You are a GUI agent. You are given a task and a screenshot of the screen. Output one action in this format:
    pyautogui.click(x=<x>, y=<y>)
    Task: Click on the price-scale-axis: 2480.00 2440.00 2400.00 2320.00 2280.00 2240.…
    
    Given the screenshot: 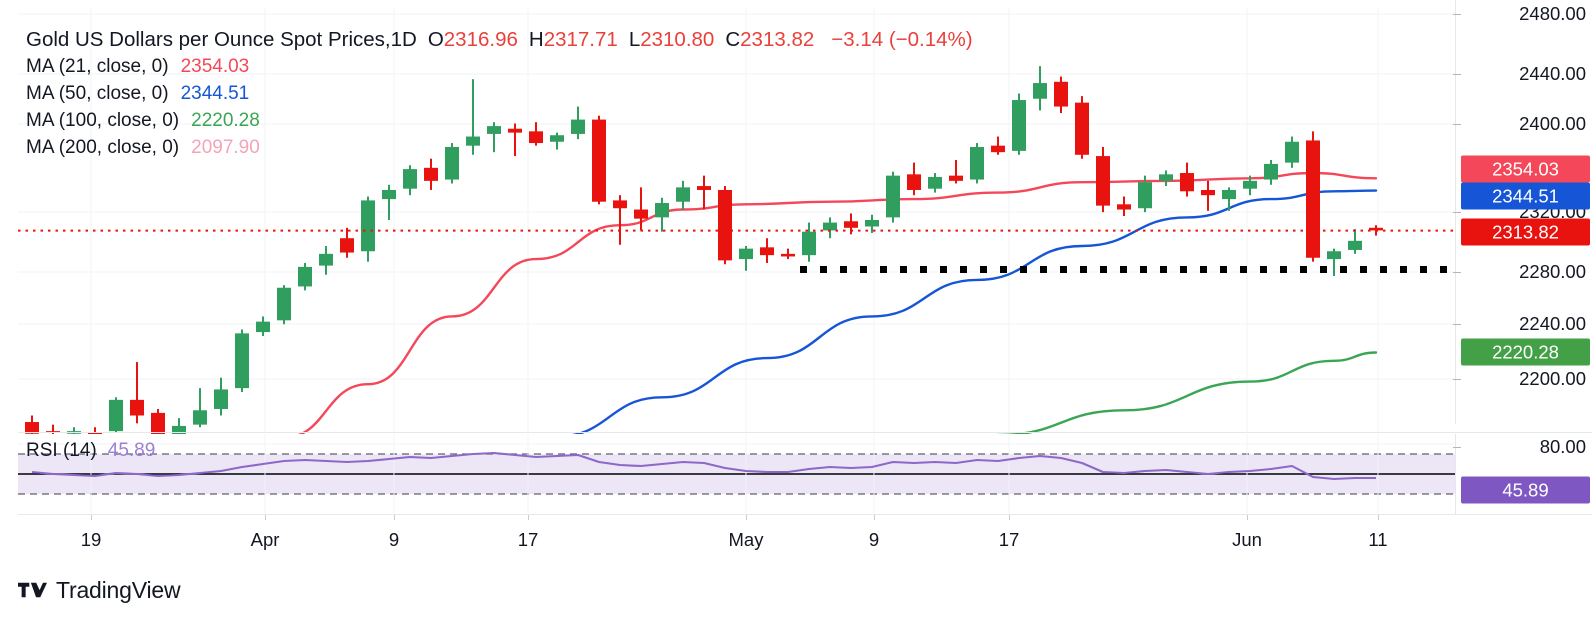 What is the action you would take?
    pyautogui.click(x=1522, y=216)
    